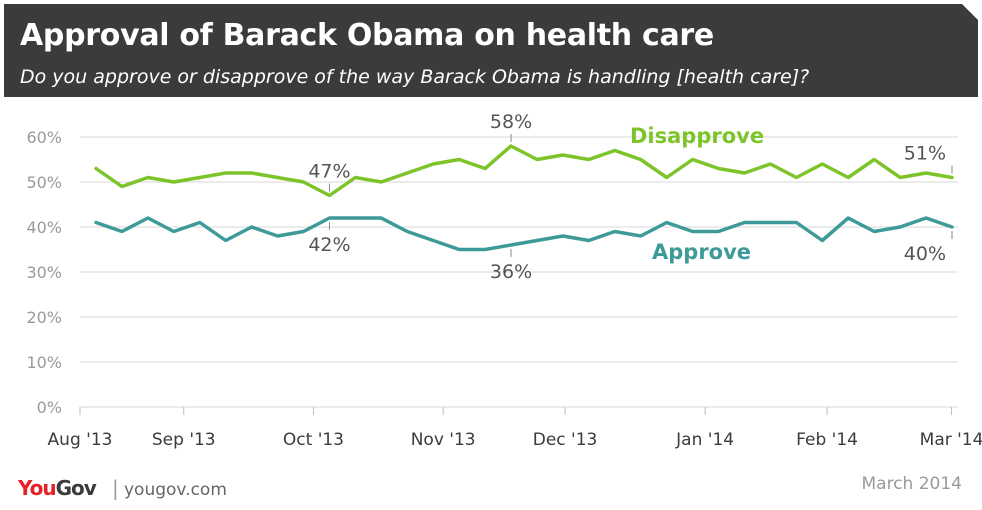 This screenshot has width=982, height=510. Describe the element at coordinates (701, 252) in the screenshot. I see `series-label-approve: Approve` at that location.